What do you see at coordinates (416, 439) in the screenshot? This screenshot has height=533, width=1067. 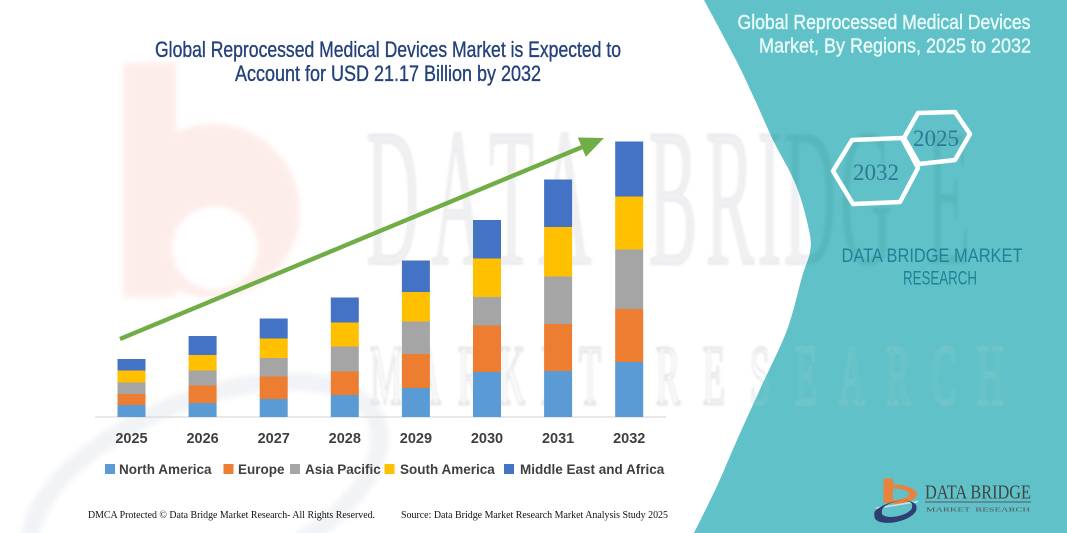 I see `svg-text: 2029` at bounding box center [416, 439].